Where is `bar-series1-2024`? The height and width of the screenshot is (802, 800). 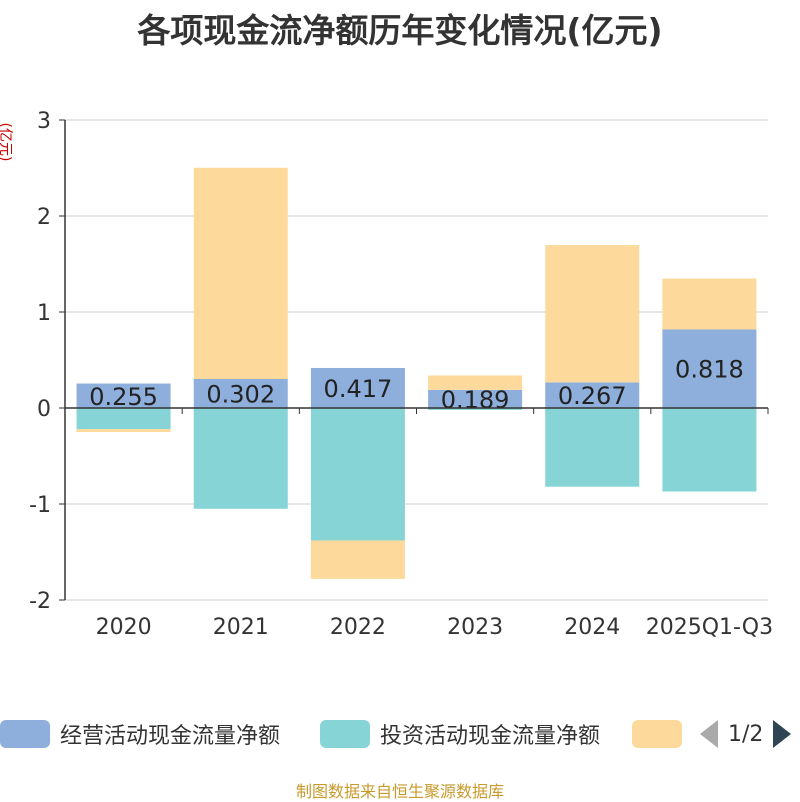 bar-series1-2024 is located at coordinates (592, 447).